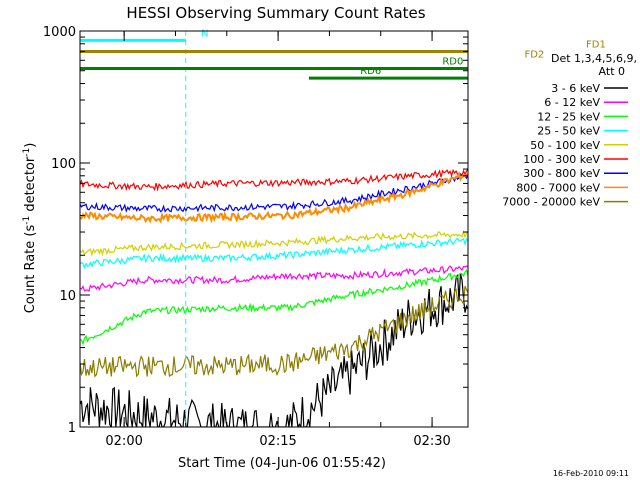 This screenshot has width=640, height=480. I want to click on chart-title: HESSI Observing Summary Count Rates, so click(275, 13).